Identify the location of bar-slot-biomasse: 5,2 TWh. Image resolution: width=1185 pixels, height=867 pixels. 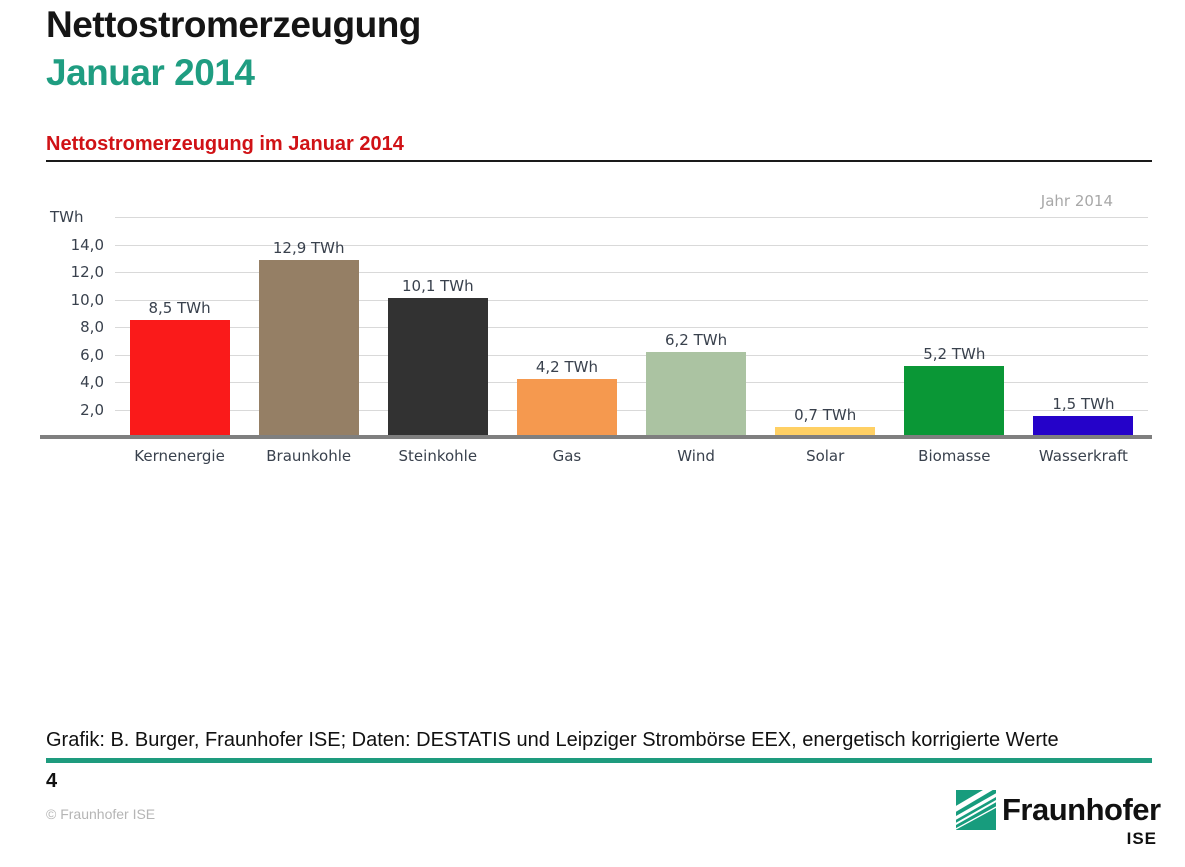
(954, 327).